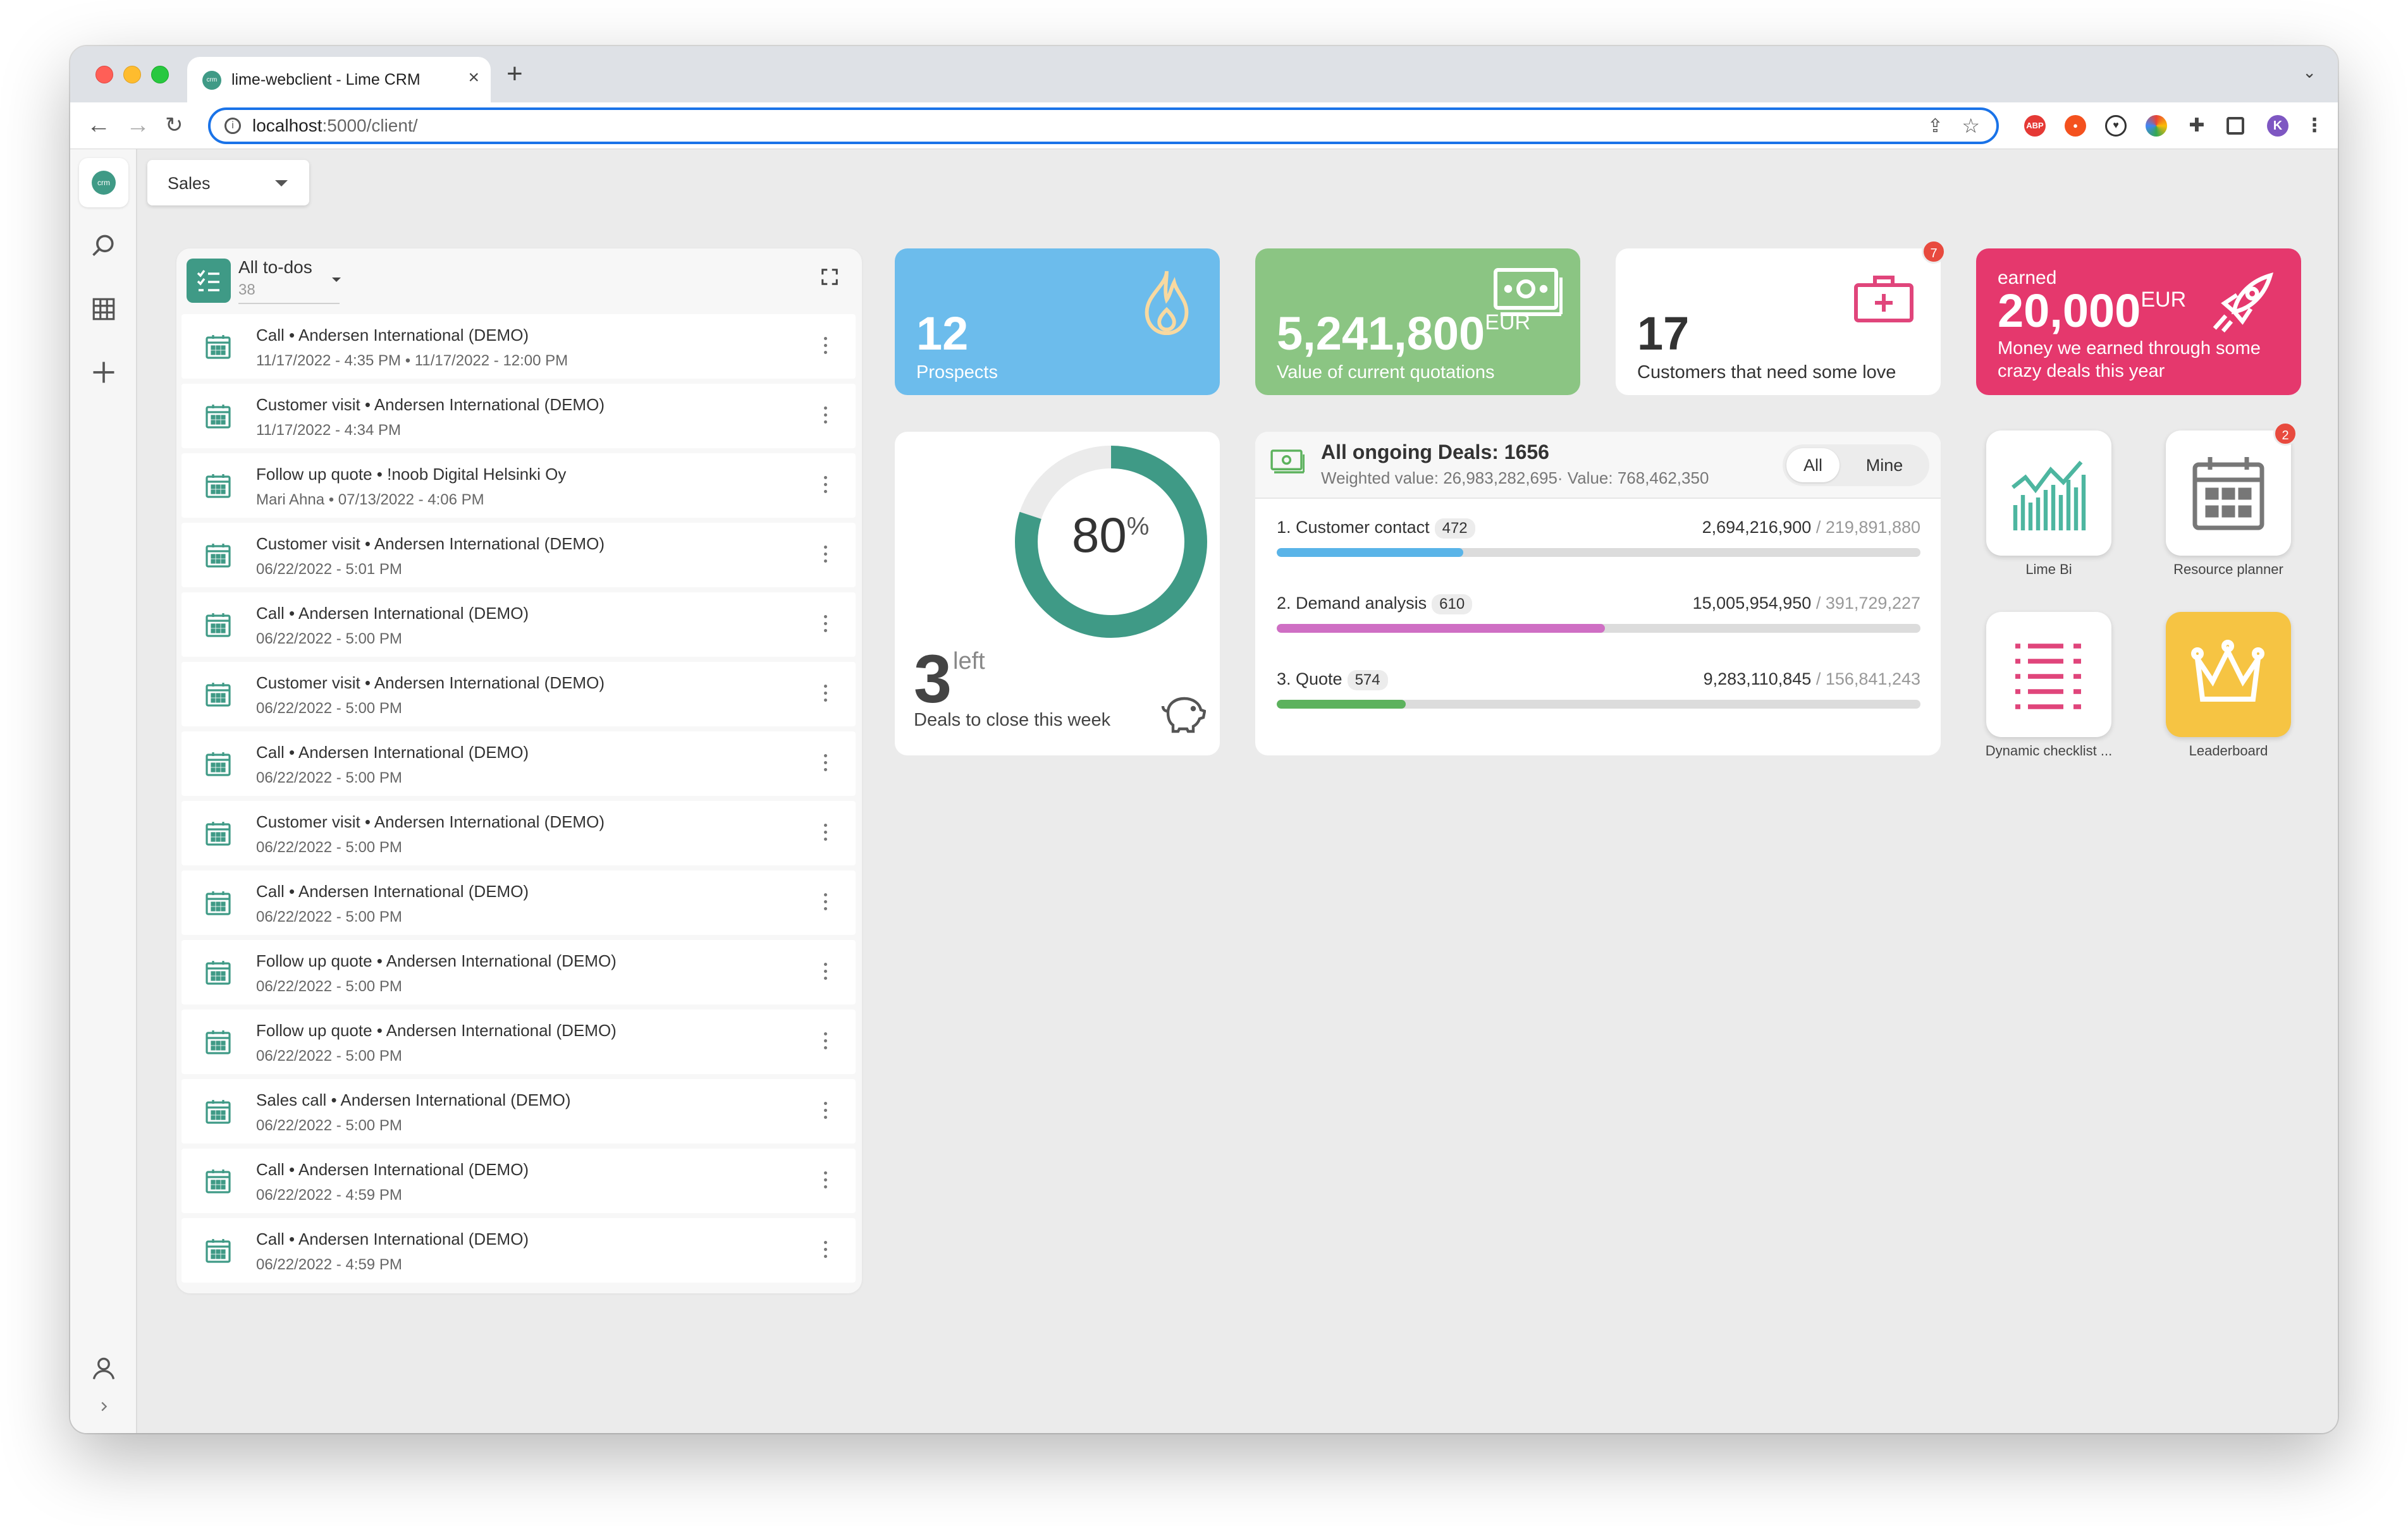 The image size is (2408, 1526). Describe the element at coordinates (2048, 674) in the screenshot. I see `dynamic-checklist-app-button` at that location.